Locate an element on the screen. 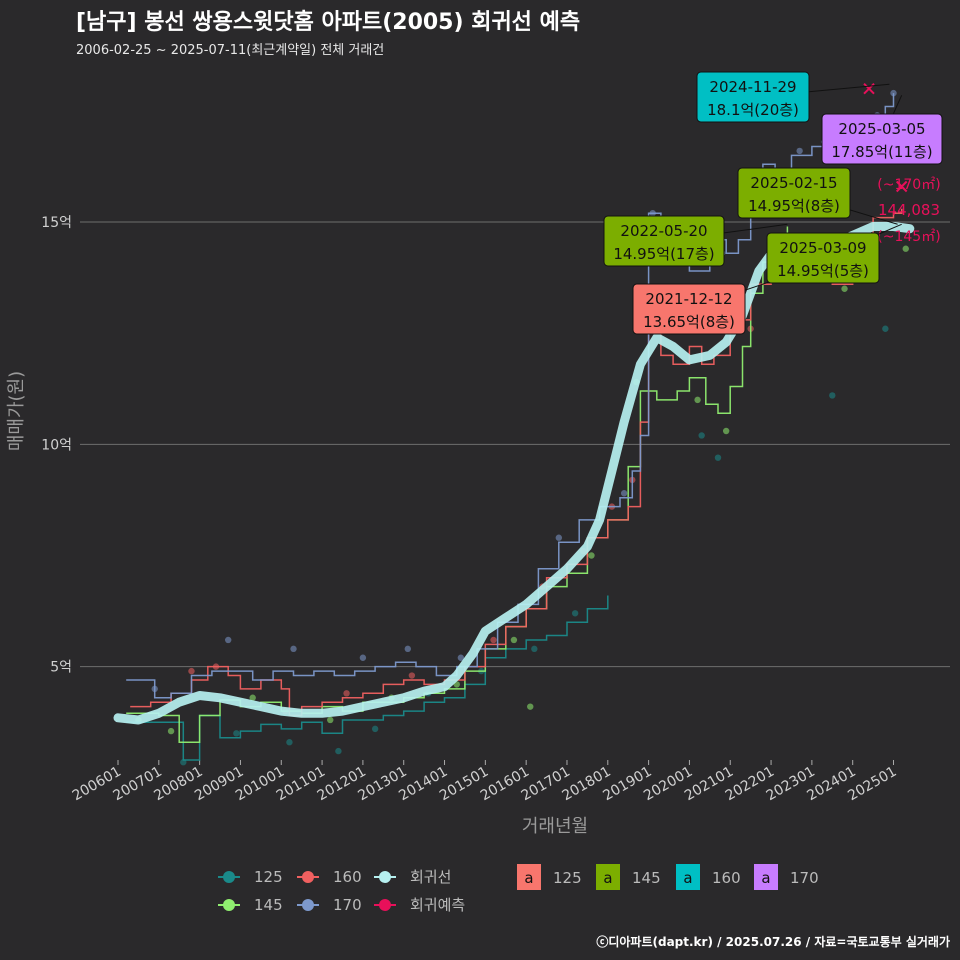 The height and width of the screenshot is (960, 960). annotation-date: 2024-11-29 is located at coordinates (752, 87).